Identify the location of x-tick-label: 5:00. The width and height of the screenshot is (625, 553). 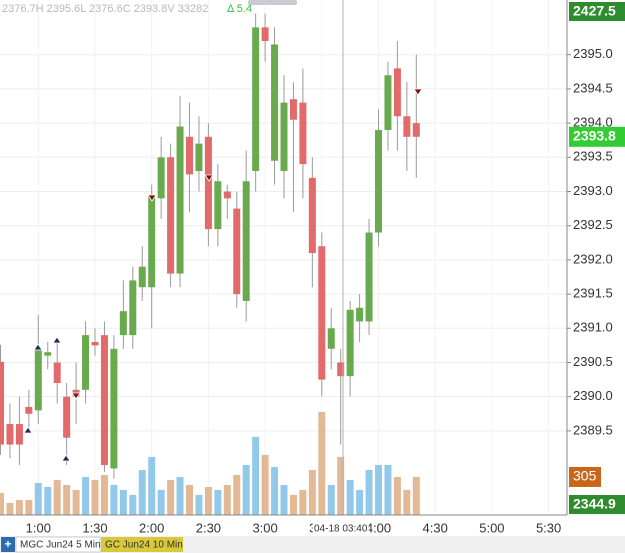
(491, 527).